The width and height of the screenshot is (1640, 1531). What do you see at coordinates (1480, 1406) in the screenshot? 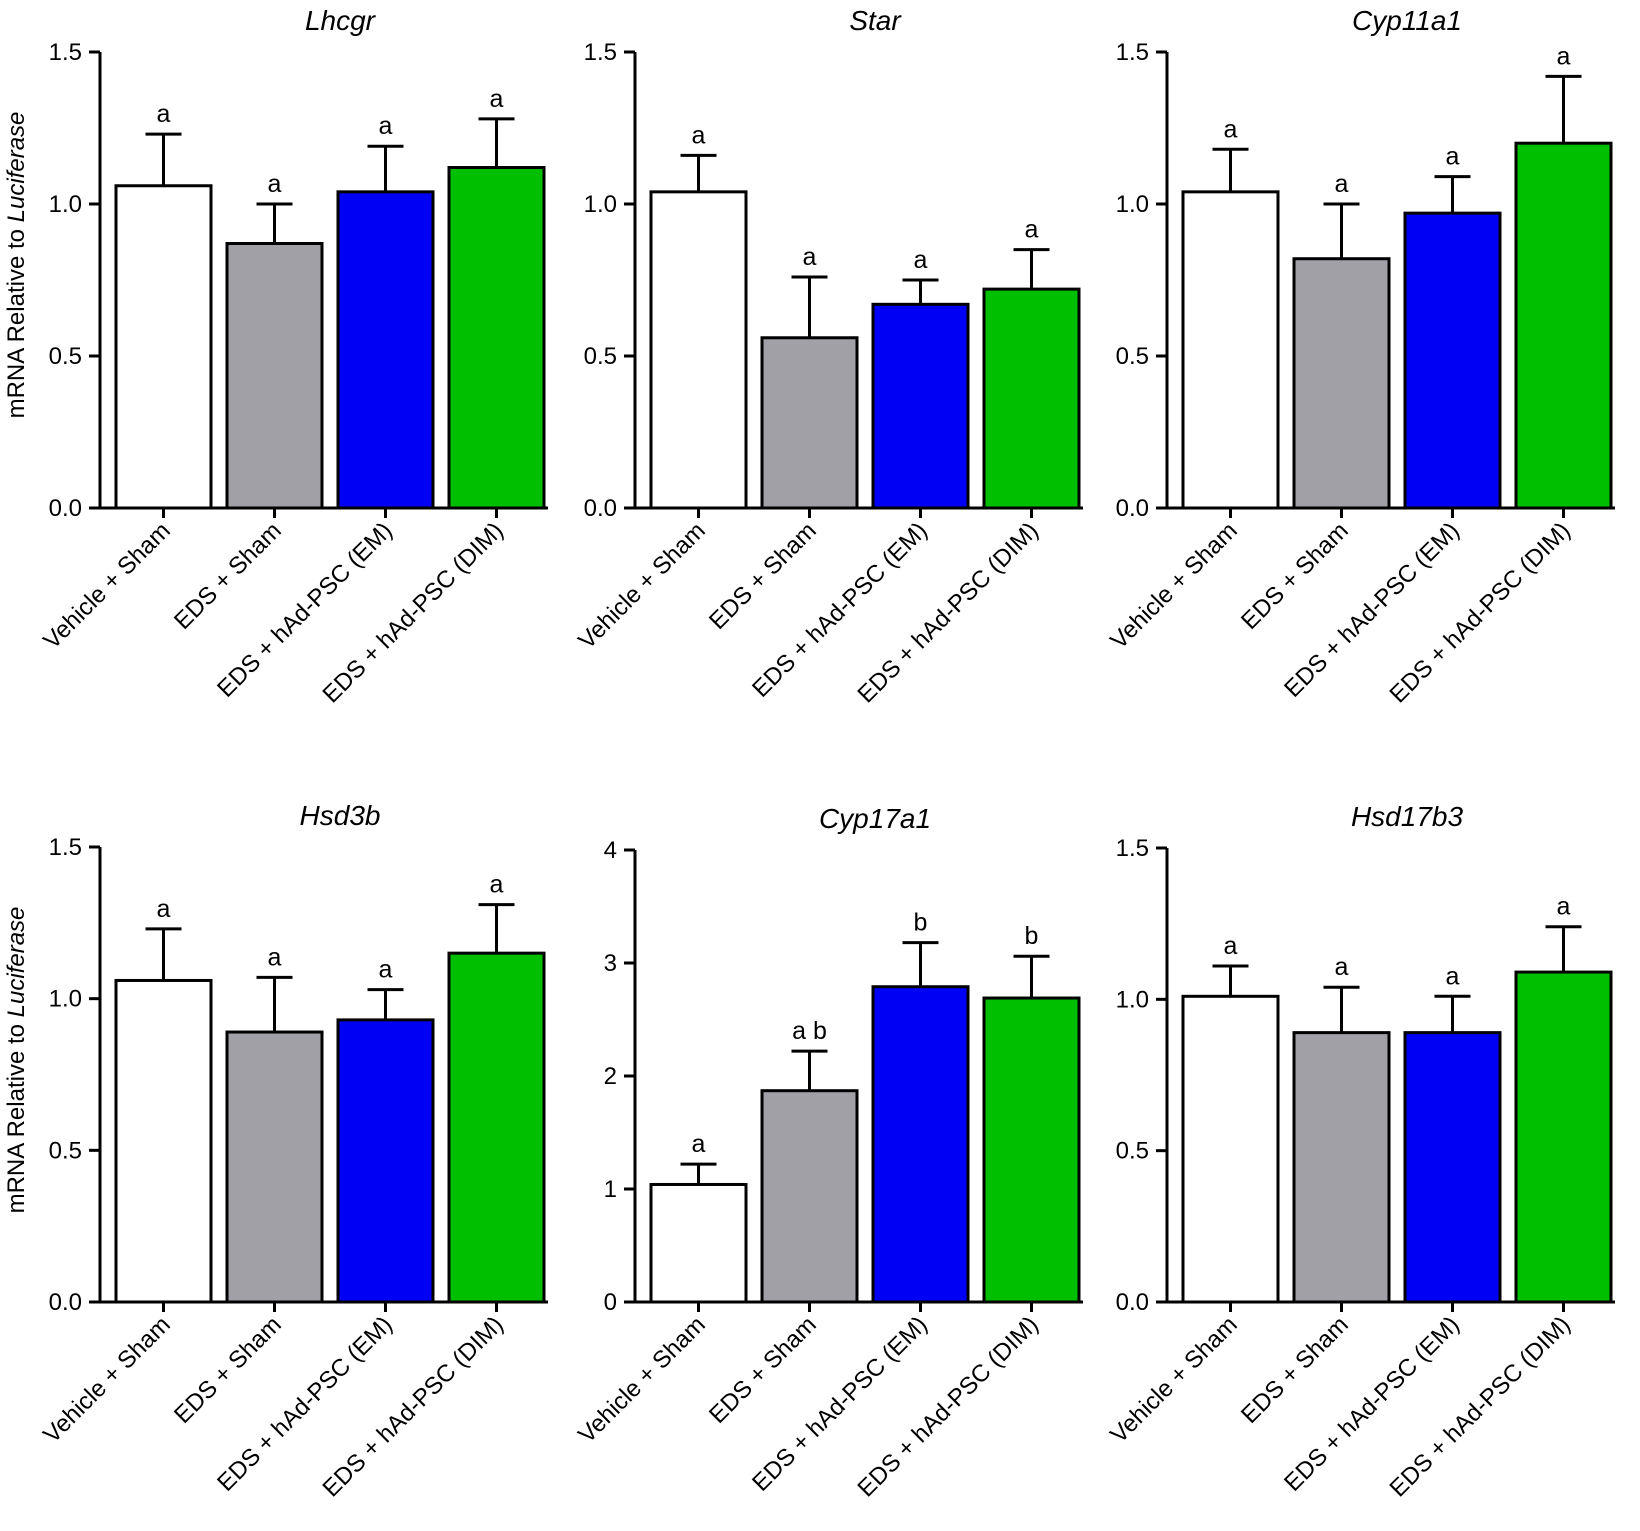
I see `panel-6-category-label-4: EDS + hAd-PSC (DIM)` at bounding box center [1480, 1406].